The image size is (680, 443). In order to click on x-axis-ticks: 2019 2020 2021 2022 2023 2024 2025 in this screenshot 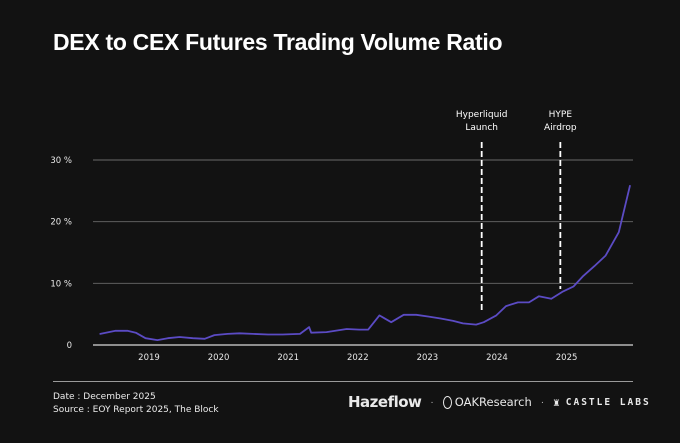, I will do `click(357, 358)`.